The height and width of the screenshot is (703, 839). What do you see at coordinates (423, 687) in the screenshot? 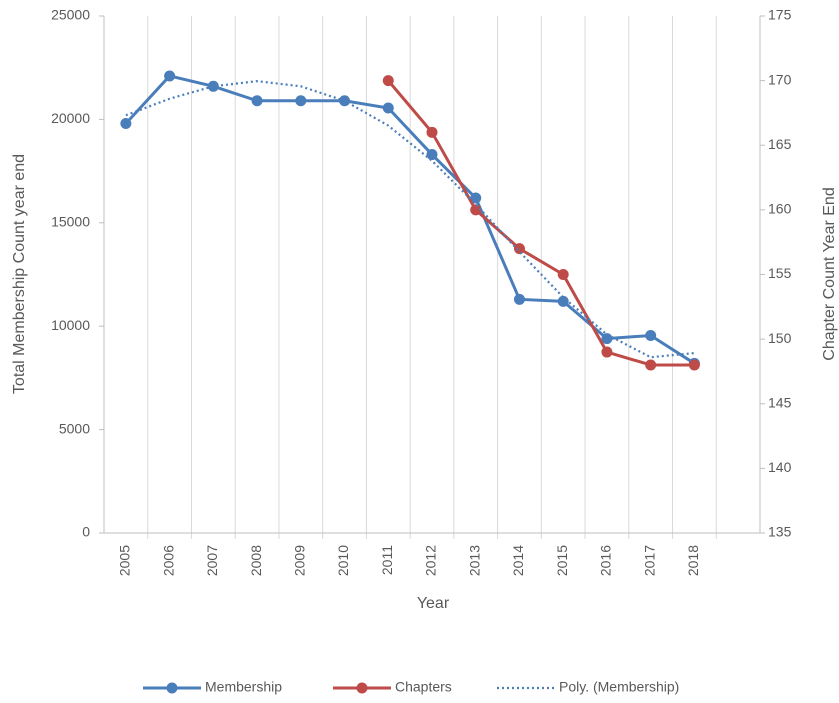
I see `legend-label: Chapters` at bounding box center [423, 687].